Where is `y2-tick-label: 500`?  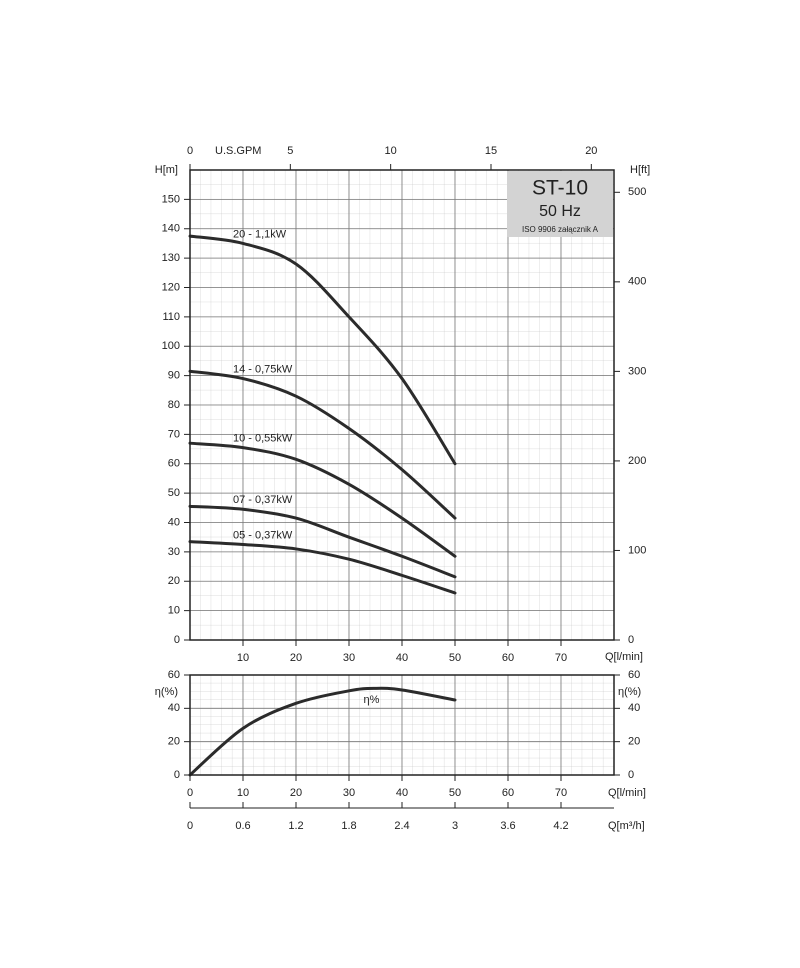
y2-tick-label: 500 is located at coordinates (637, 192).